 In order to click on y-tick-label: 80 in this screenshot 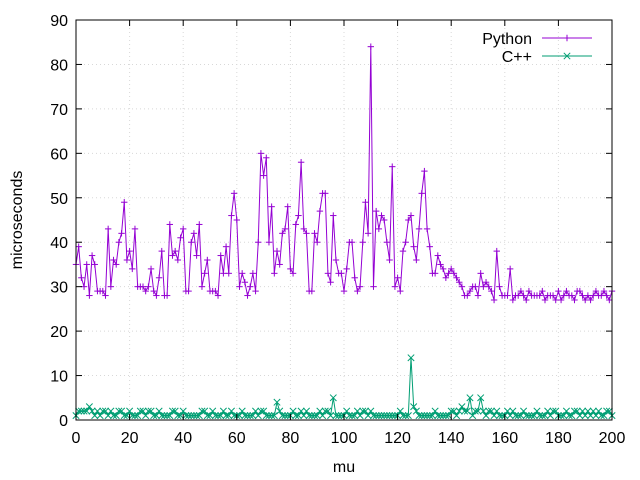, I will do `click(59, 65)`.